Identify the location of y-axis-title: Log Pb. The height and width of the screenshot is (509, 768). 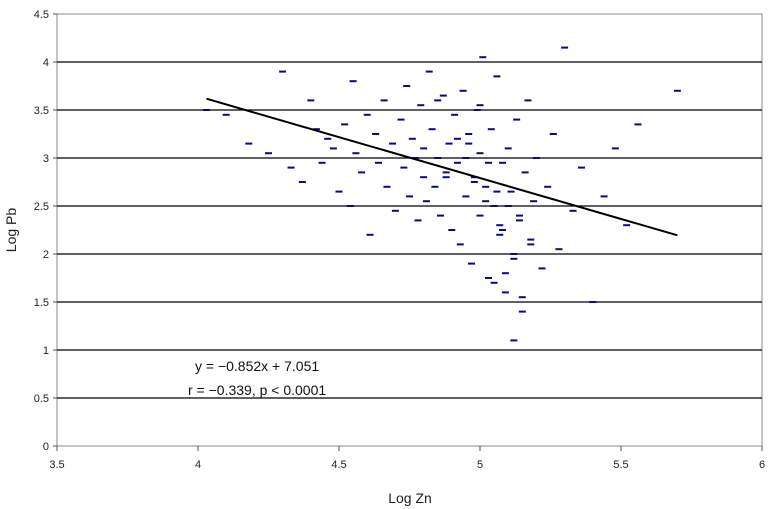
(11, 230).